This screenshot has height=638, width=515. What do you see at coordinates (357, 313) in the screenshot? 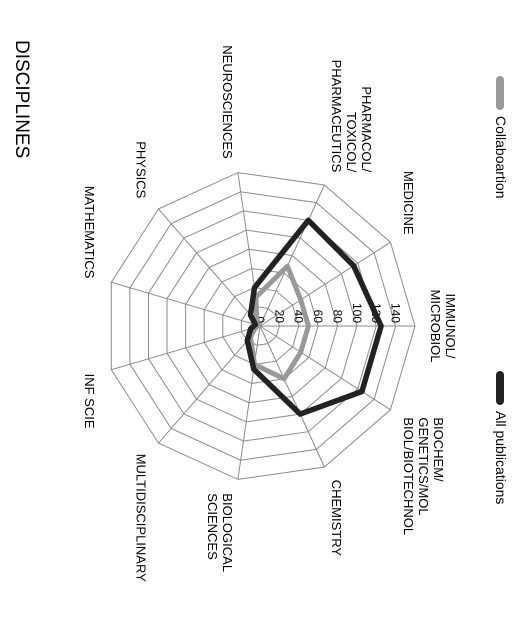
I see `tick-label: 100` at bounding box center [357, 313].